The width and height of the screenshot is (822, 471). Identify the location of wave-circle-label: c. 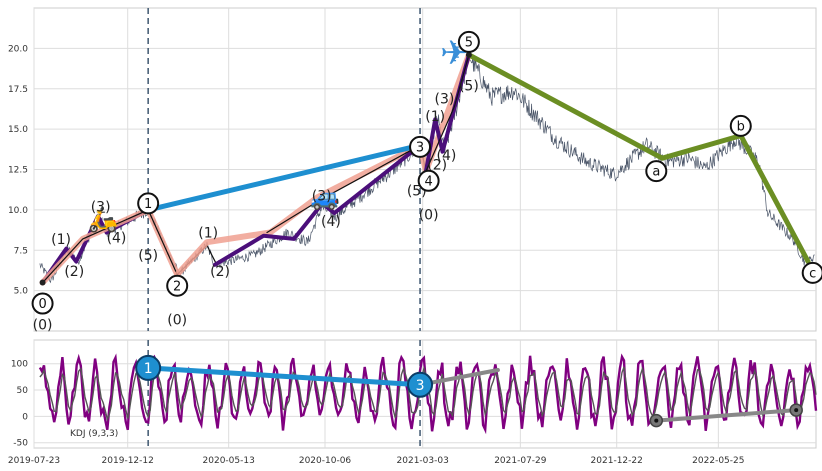
(812, 273).